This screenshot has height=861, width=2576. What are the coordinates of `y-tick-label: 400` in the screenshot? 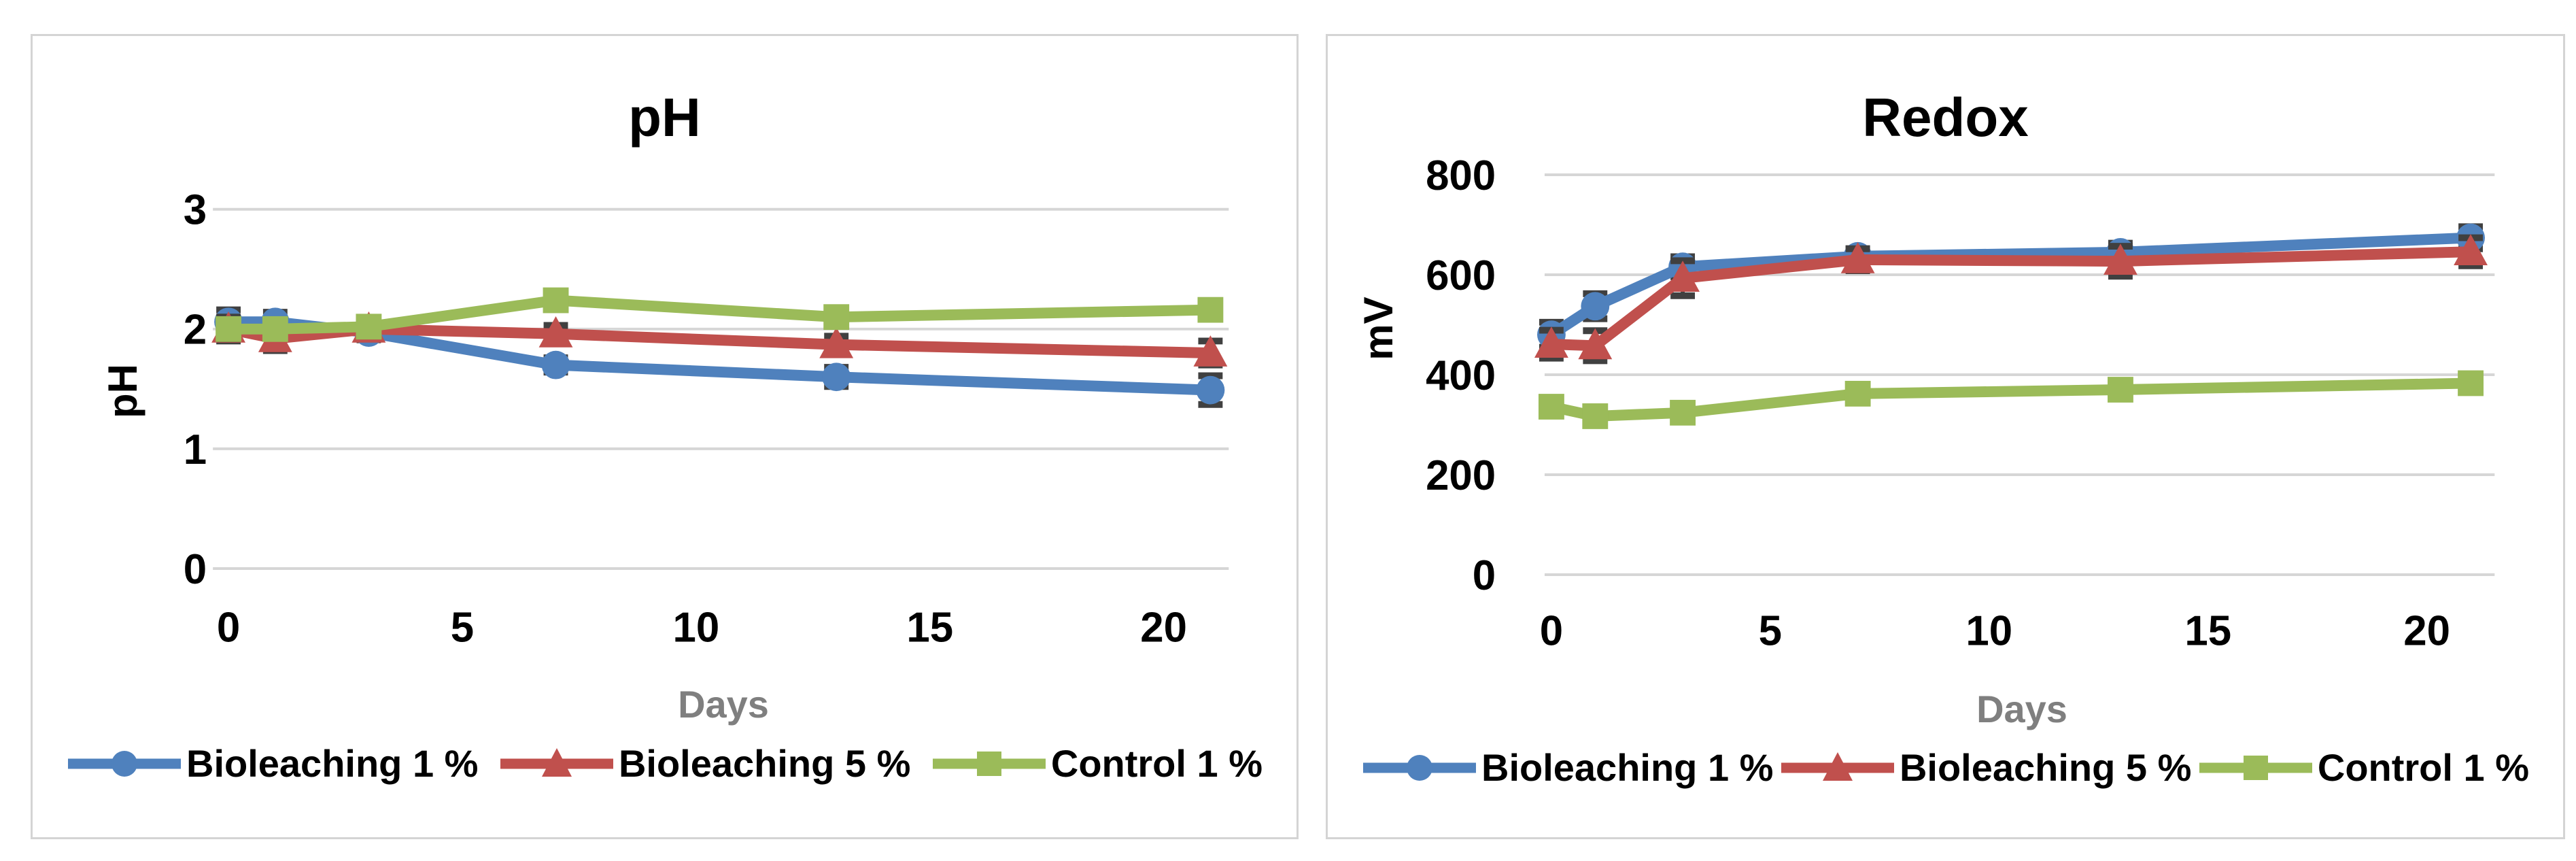 It's located at (1461, 375).